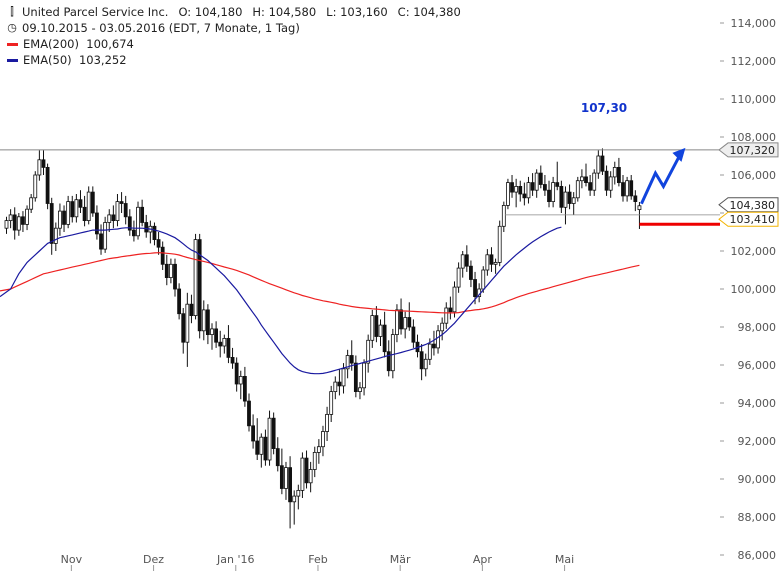  Describe the element at coordinates (754, 23) in the screenshot. I see `y-tick-label: 114,000` at that location.